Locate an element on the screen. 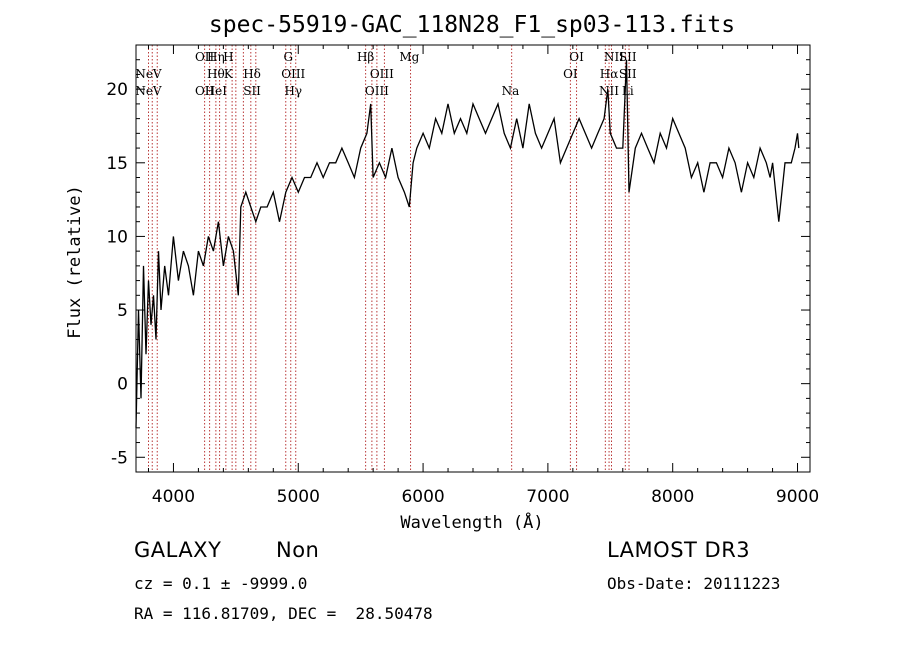  line-label: K is located at coordinates (229, 74).